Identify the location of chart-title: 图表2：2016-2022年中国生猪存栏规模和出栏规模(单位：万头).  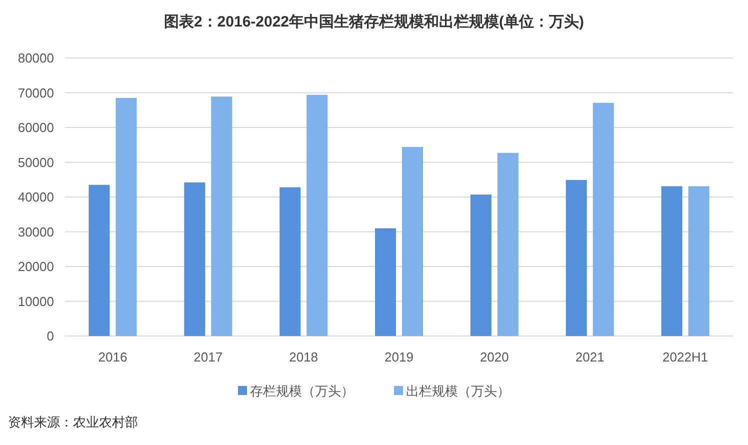
(374, 22).